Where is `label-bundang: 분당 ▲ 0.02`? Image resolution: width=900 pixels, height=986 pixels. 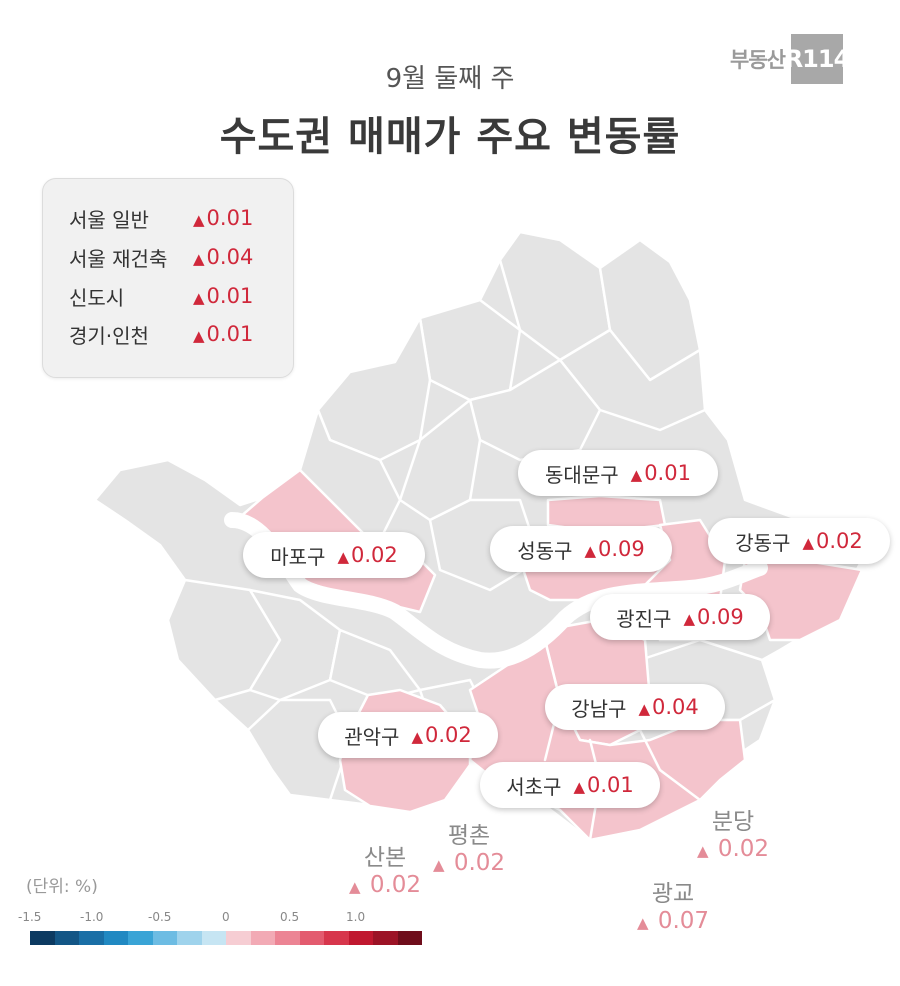 label-bundang: 분당 ▲ 0.02 is located at coordinates (733, 832).